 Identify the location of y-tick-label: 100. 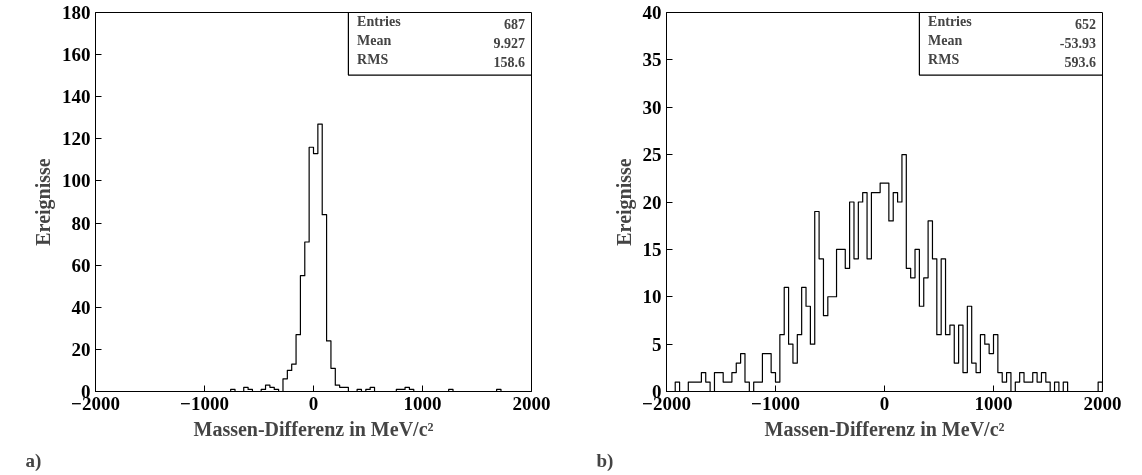
(76, 181).